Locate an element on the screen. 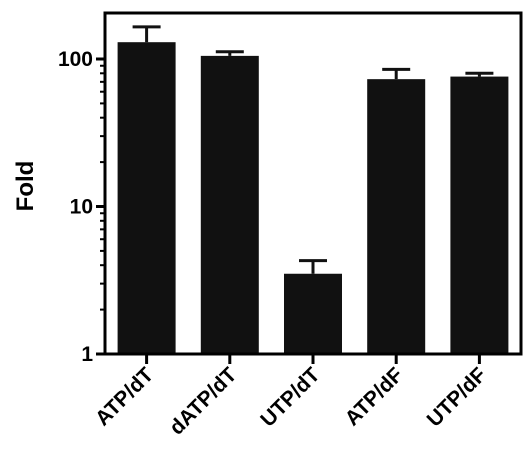 This screenshot has height=459, width=531. x-tick-label: UTP/dF is located at coordinates (457, 397).